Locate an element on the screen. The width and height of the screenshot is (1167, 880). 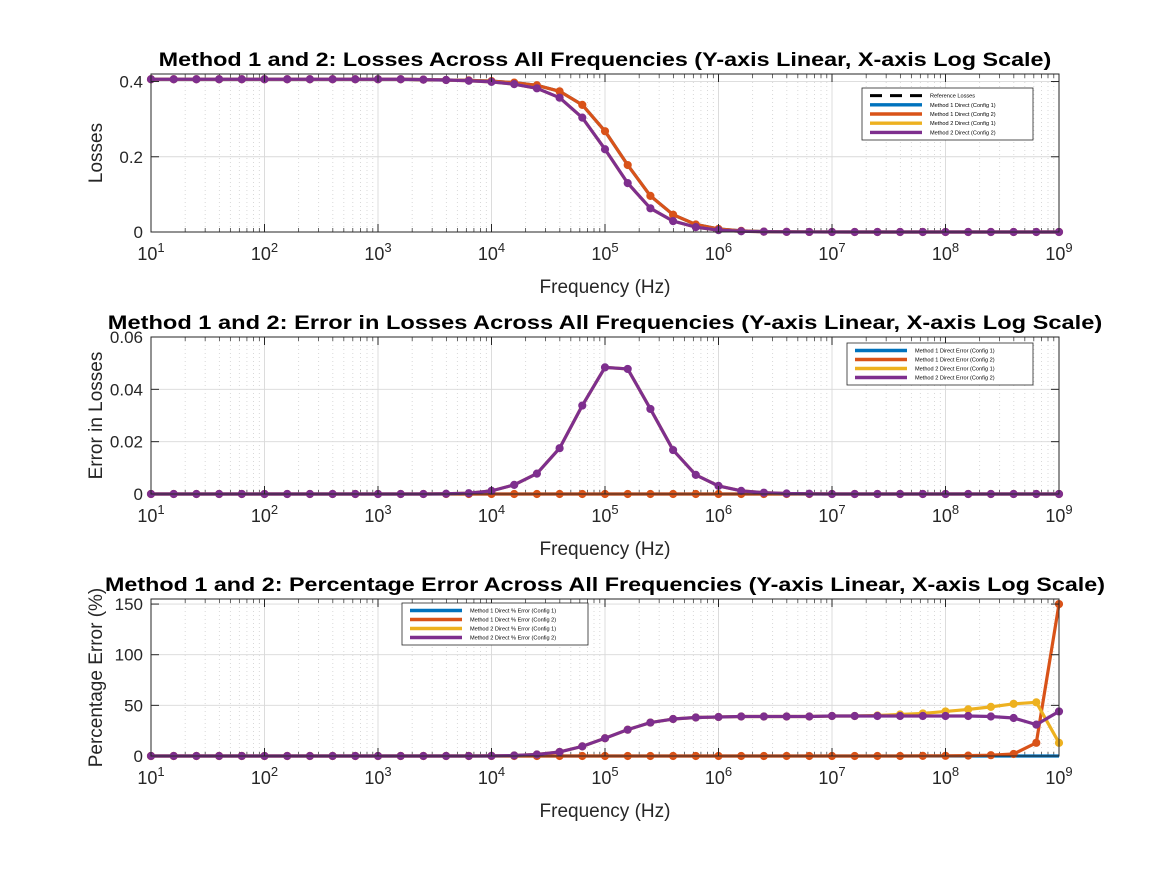
legend-label: Method 2 Direct % Error (Config 2) is located at coordinates (513, 639).